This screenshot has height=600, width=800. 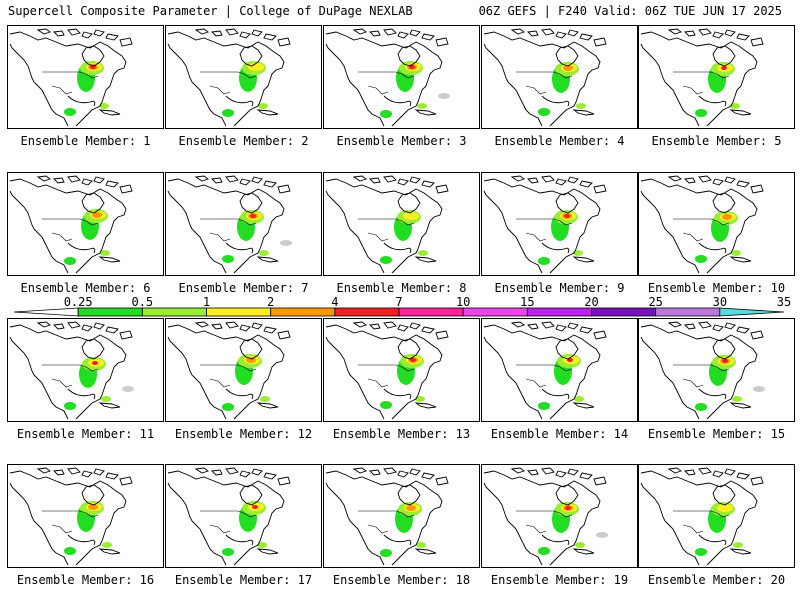 What do you see at coordinates (655, 302) in the screenshot?
I see `scale-tick-label: 25` at bounding box center [655, 302].